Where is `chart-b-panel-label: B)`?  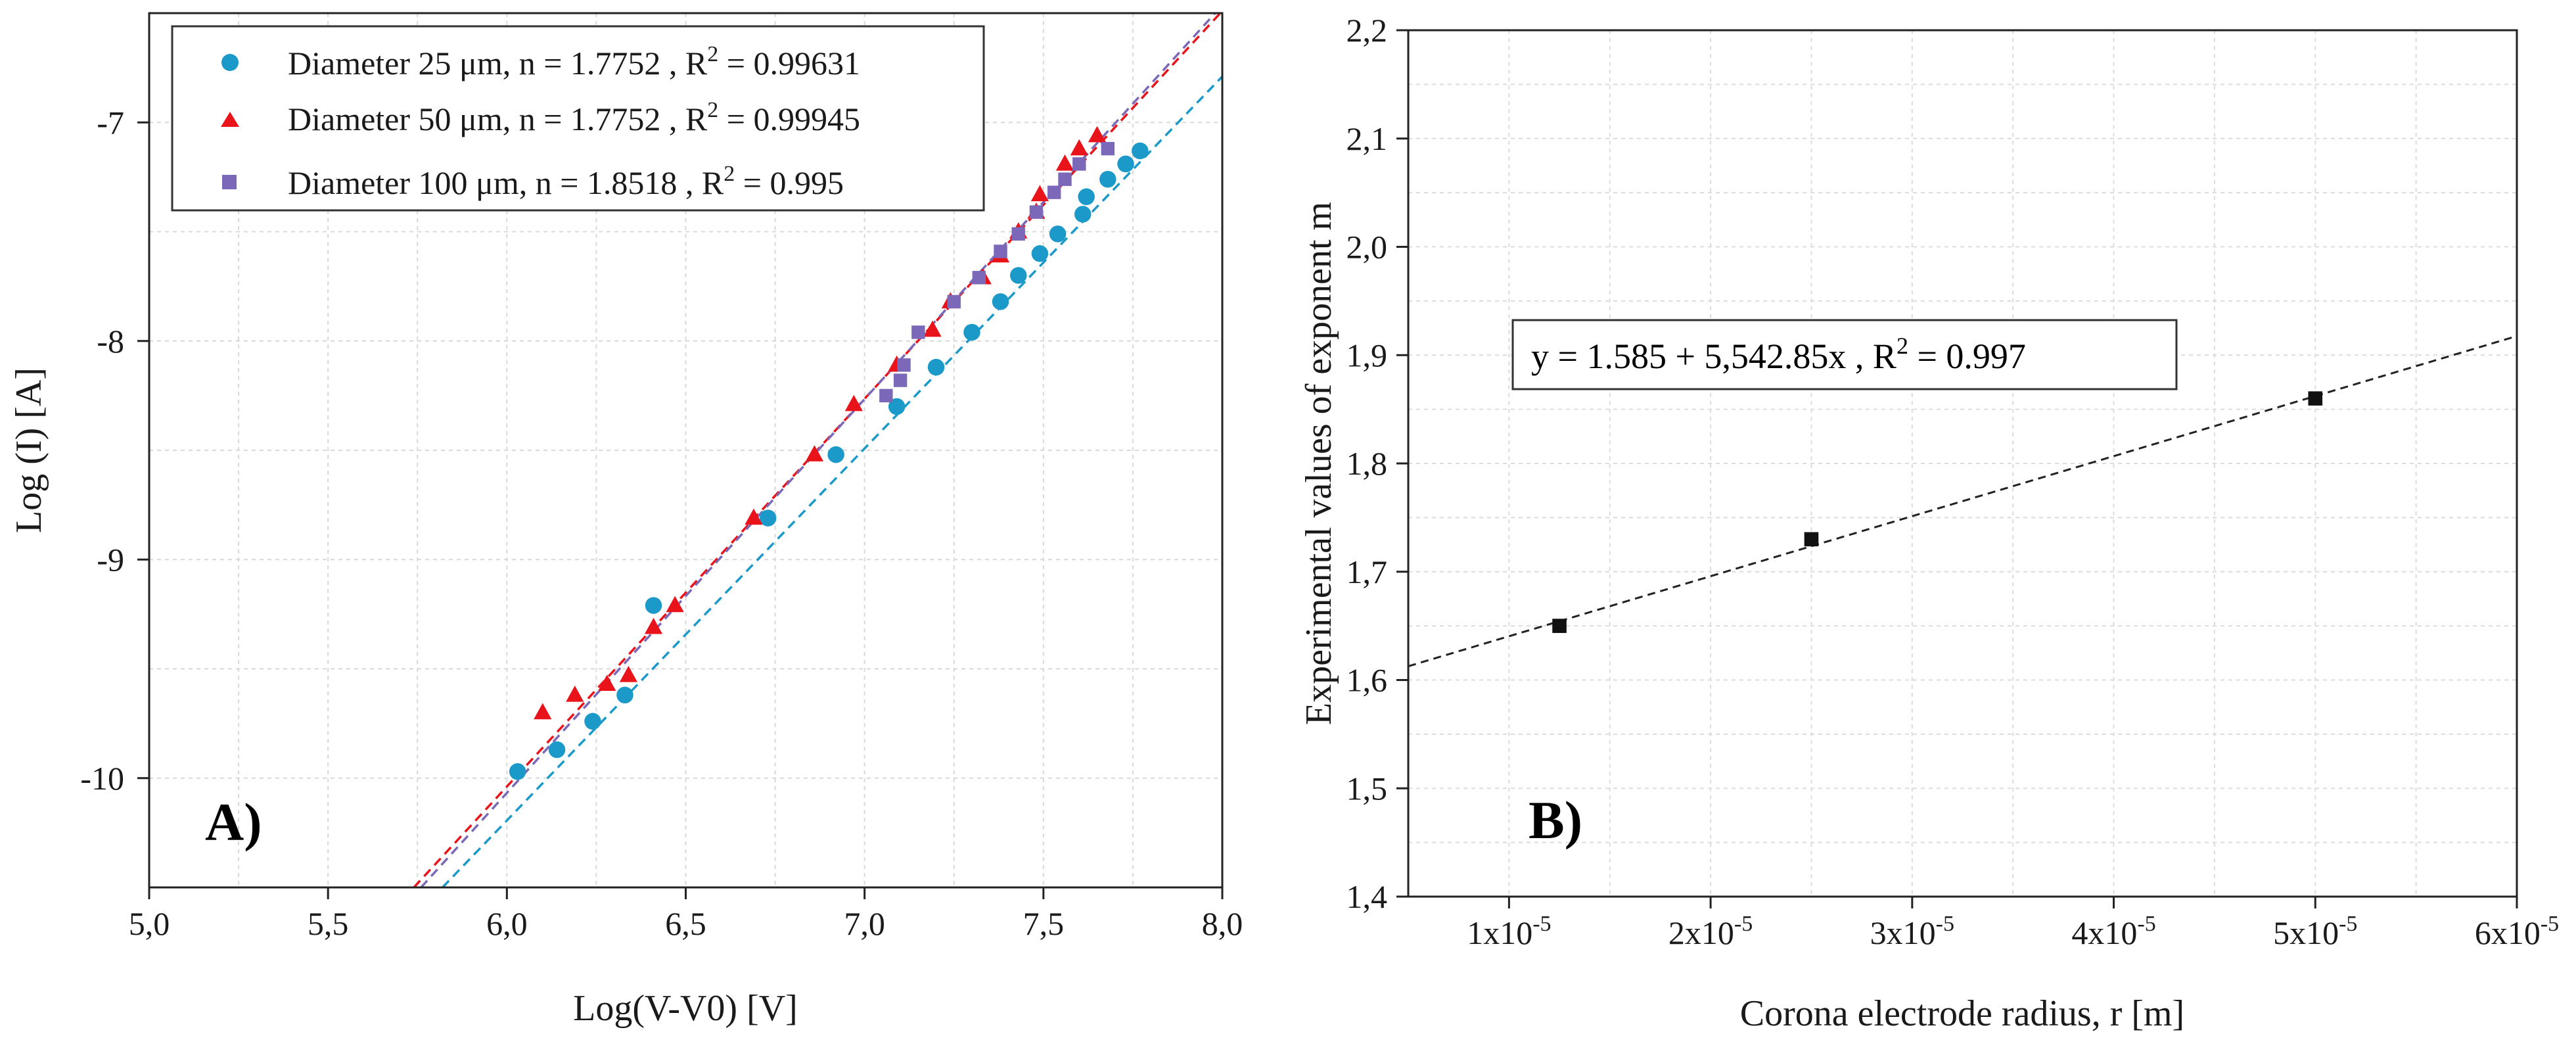 chart-b-panel-label: B) is located at coordinates (1555, 820).